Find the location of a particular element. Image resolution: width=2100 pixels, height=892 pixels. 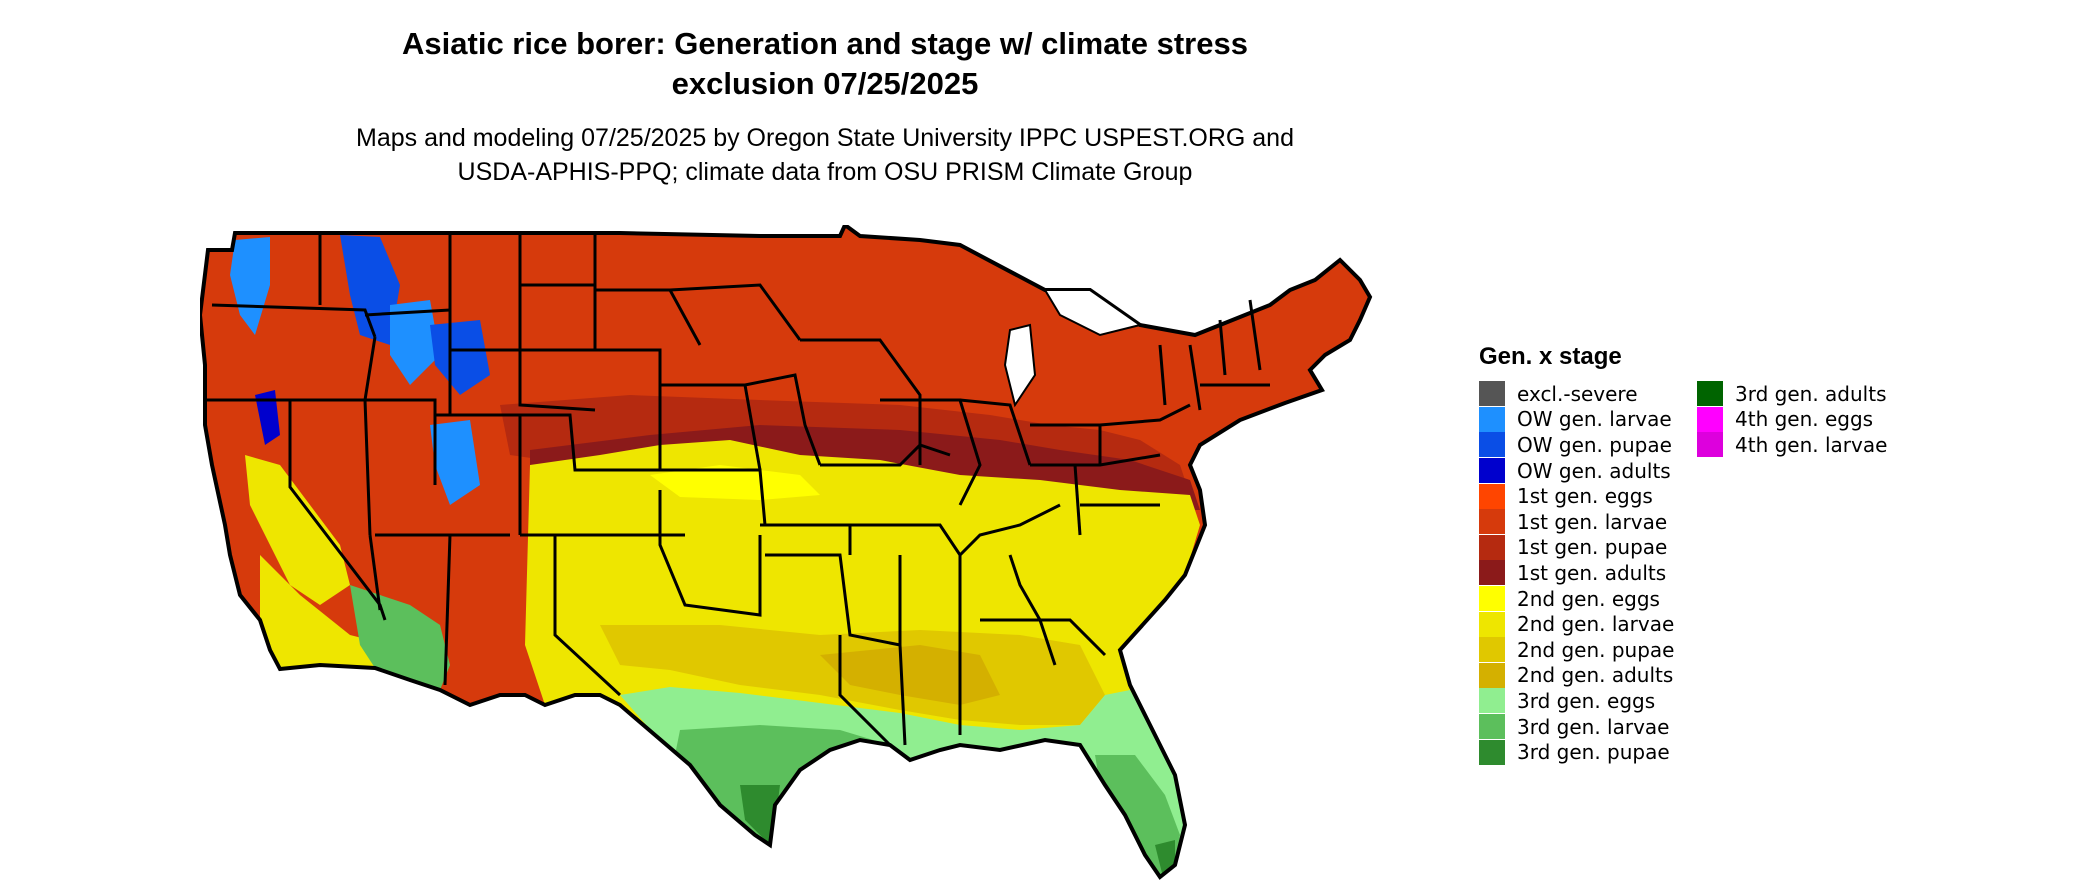

legend-label: 4th gen. eggs is located at coordinates (1804, 419).